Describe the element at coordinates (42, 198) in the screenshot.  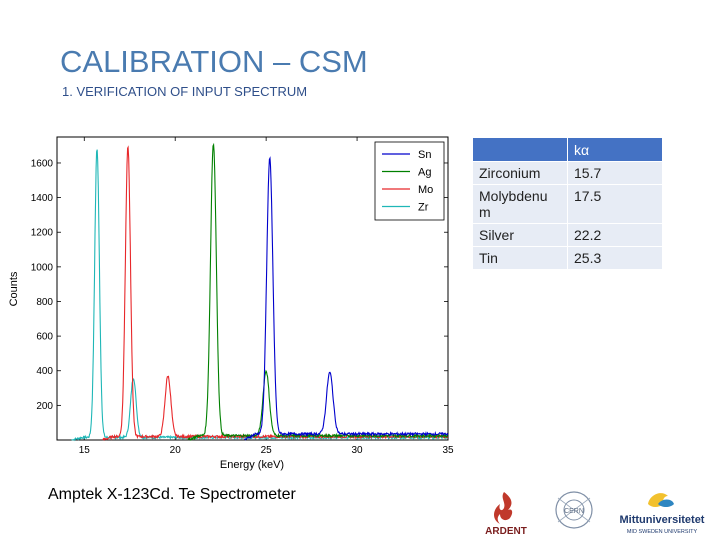
I see `y-tick-label: 1400` at that location.